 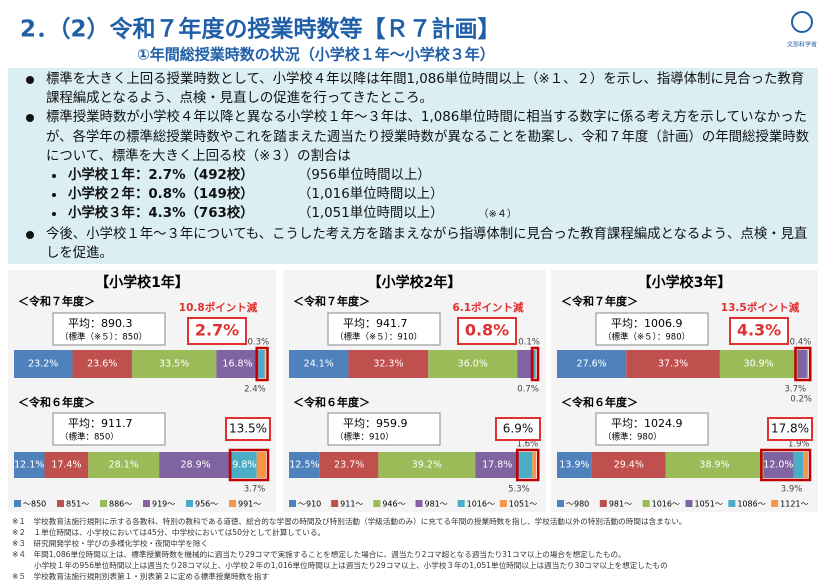 What do you see at coordinates (801, 343) in the screenshot?
I see `value-label: 0.4%` at bounding box center [801, 343].